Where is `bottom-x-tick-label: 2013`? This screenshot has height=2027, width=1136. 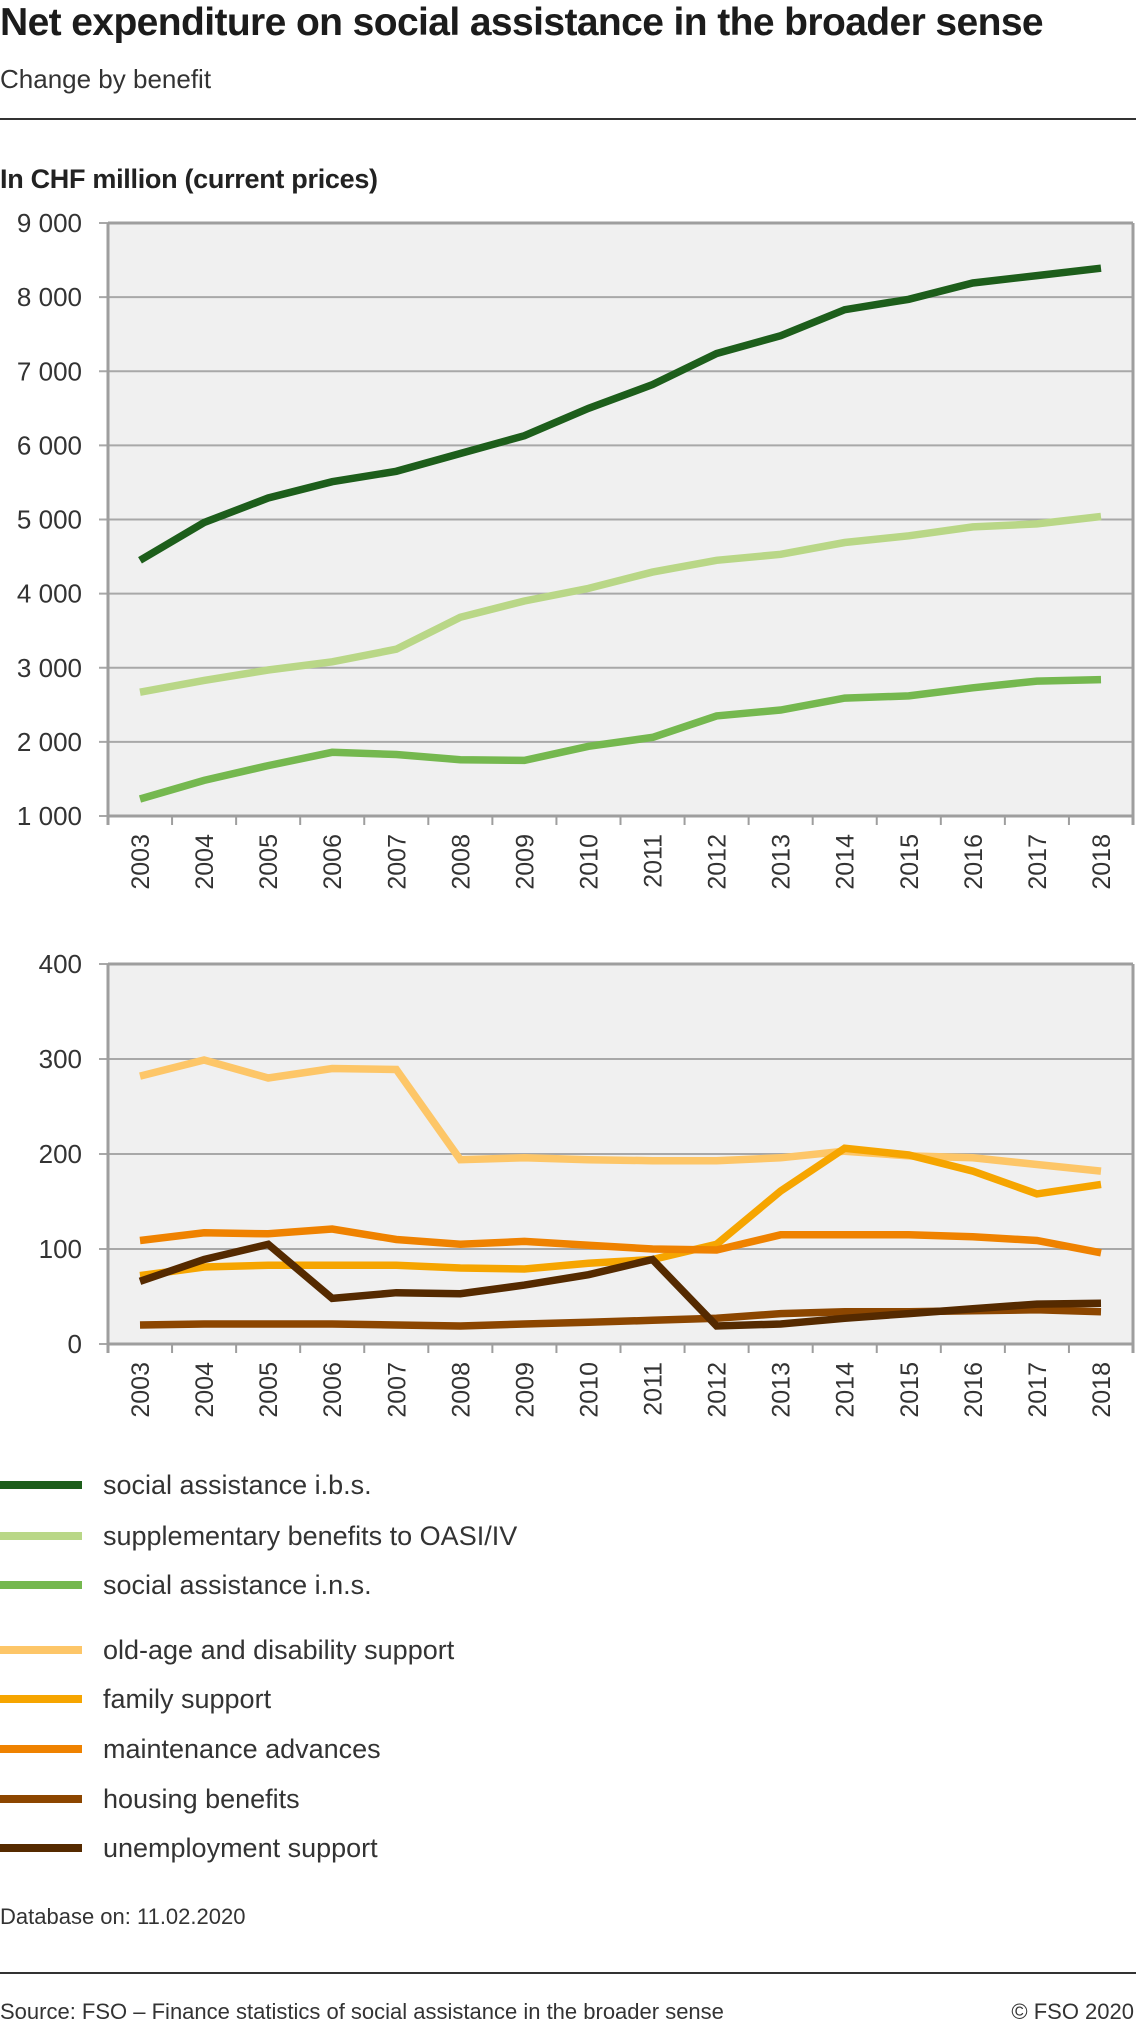 bottom-x-tick-label: 2013 is located at coordinates (782, 1390).